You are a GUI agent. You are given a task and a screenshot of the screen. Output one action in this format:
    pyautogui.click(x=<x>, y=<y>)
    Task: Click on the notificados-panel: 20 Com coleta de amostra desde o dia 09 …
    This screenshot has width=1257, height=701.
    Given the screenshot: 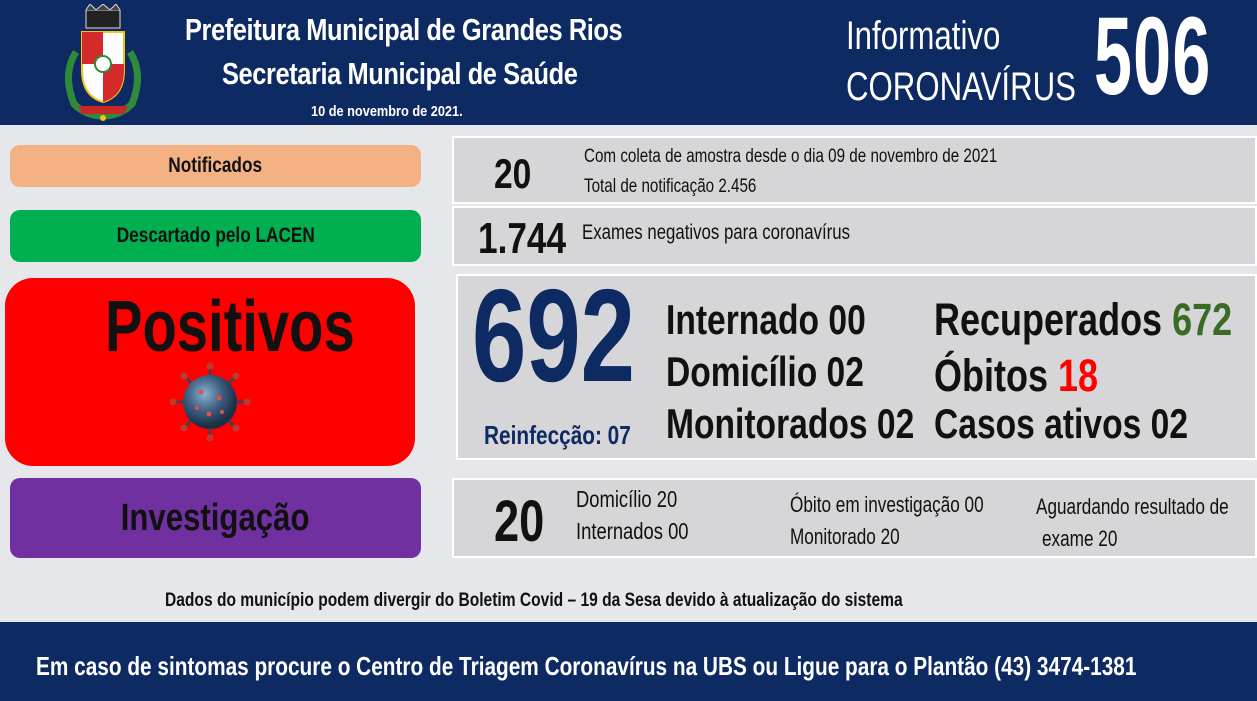 What is the action you would take?
    pyautogui.click(x=854, y=170)
    